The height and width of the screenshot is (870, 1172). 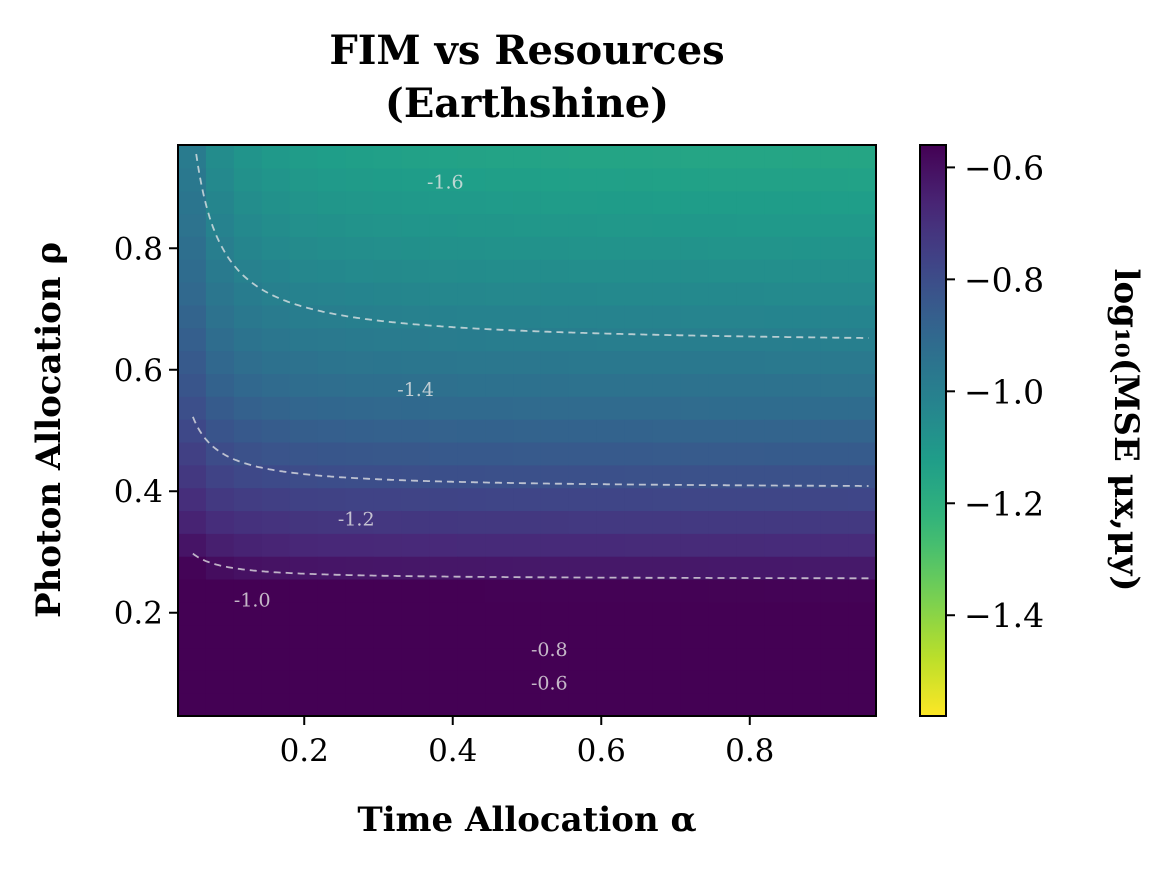 What do you see at coordinates (138, 492) in the screenshot?
I see `y-tick-label: 0.4` at bounding box center [138, 492].